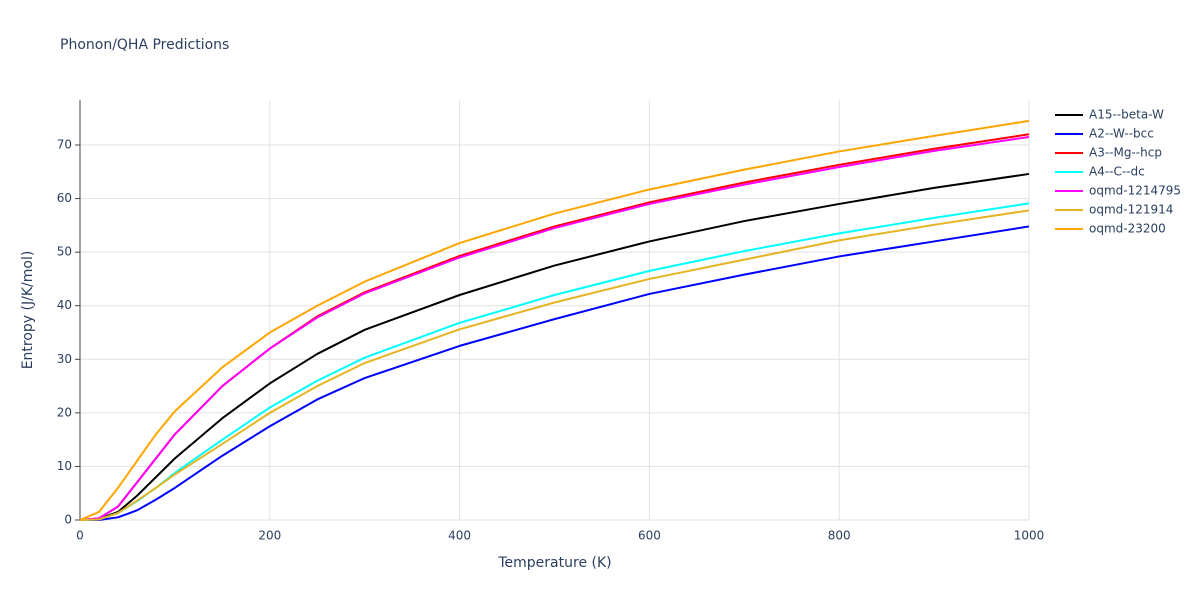 The height and width of the screenshot is (600, 1200). I want to click on legend-label: A2--W--bcc, so click(1121, 134).